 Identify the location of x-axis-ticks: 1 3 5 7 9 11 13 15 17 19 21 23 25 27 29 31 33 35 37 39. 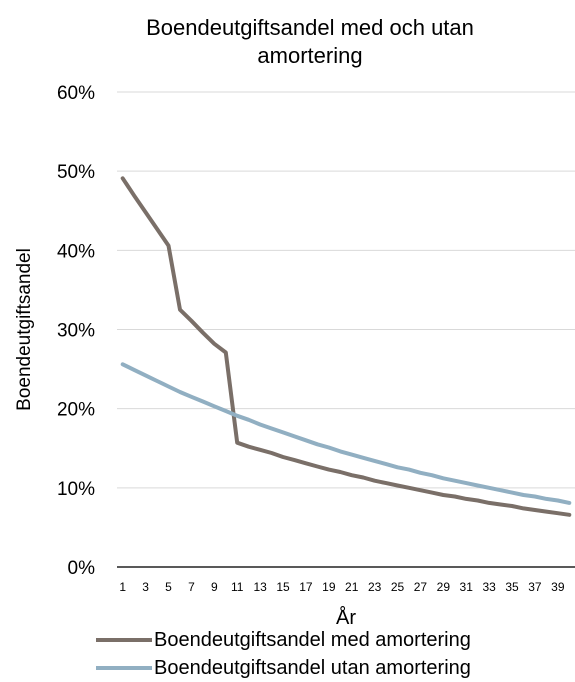
(341, 587).